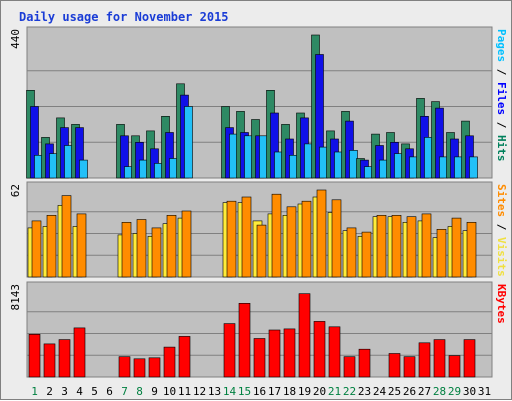  I want to click on x-tick-day-18: 18, so click(289, 391).